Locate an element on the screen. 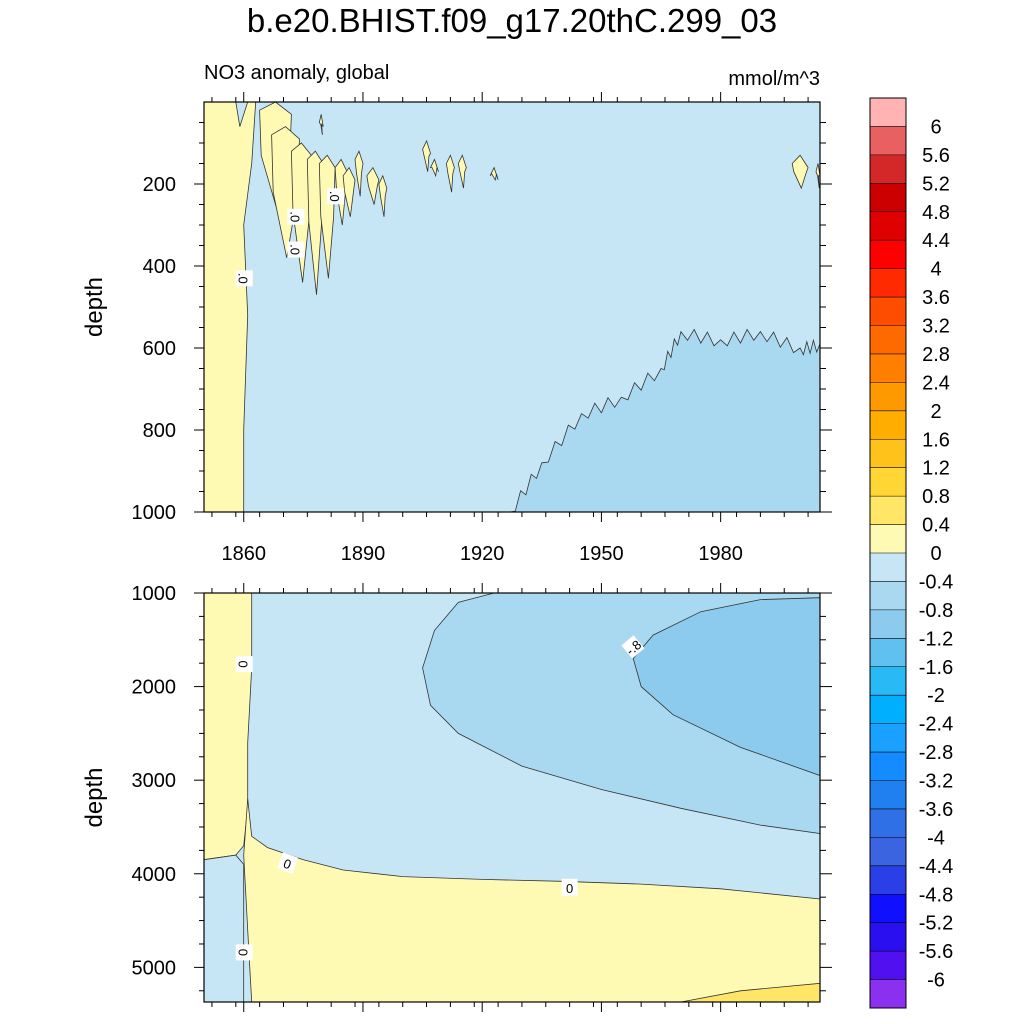 Image resolution: width=1024 pixels, height=1024 pixels. contour-label: -.8 is located at coordinates (633, 647).